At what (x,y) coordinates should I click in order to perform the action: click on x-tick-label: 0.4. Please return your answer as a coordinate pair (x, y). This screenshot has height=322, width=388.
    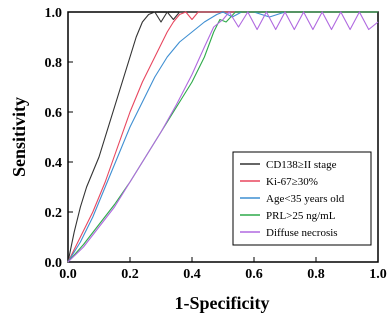
    Looking at the image, I should click on (192, 274).